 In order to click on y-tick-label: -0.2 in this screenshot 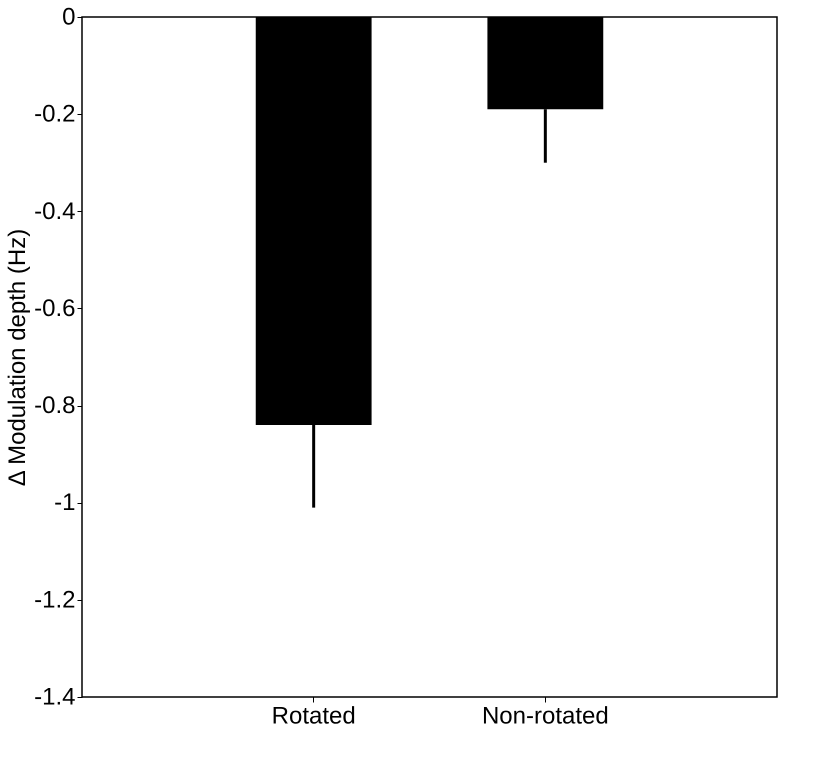, I will do `click(55, 114)`.